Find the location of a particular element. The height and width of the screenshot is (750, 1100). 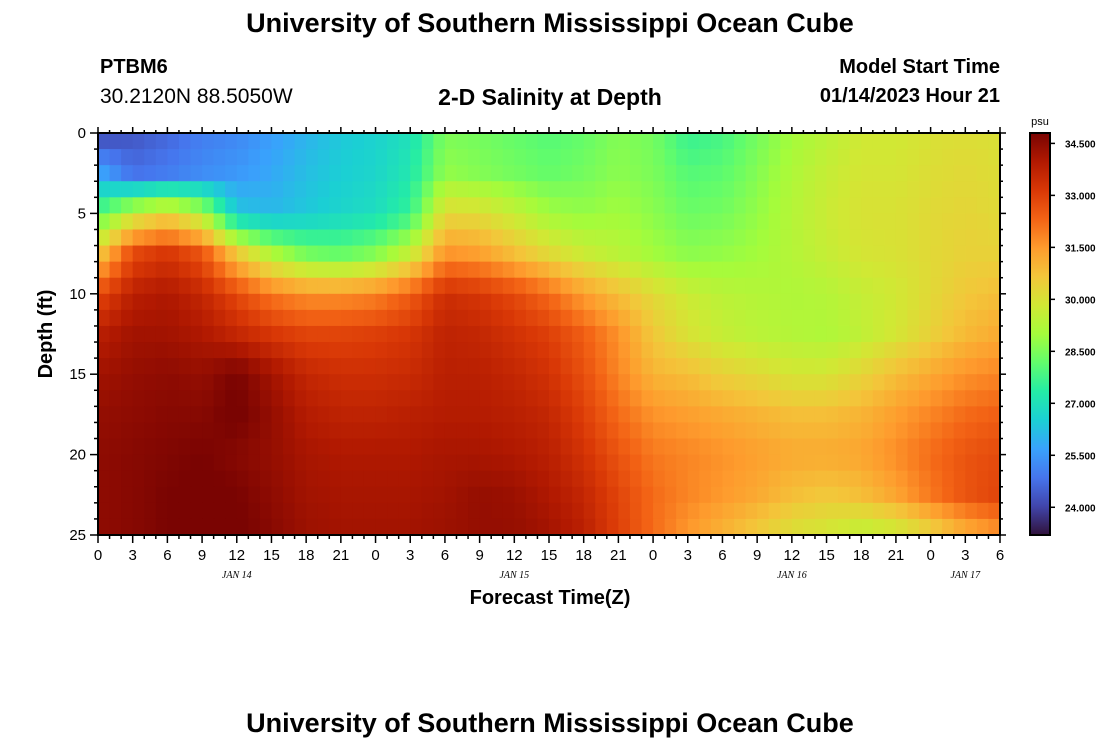

day-label: JAN 17 is located at coordinates (965, 575).